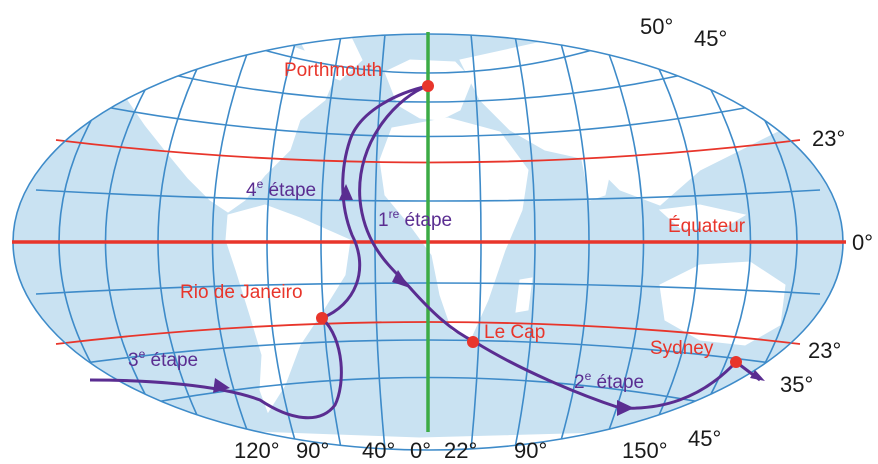 This screenshot has height=464, width=878. Describe the element at coordinates (796, 384) in the screenshot. I see `lat-35s-label: 35°` at that location.